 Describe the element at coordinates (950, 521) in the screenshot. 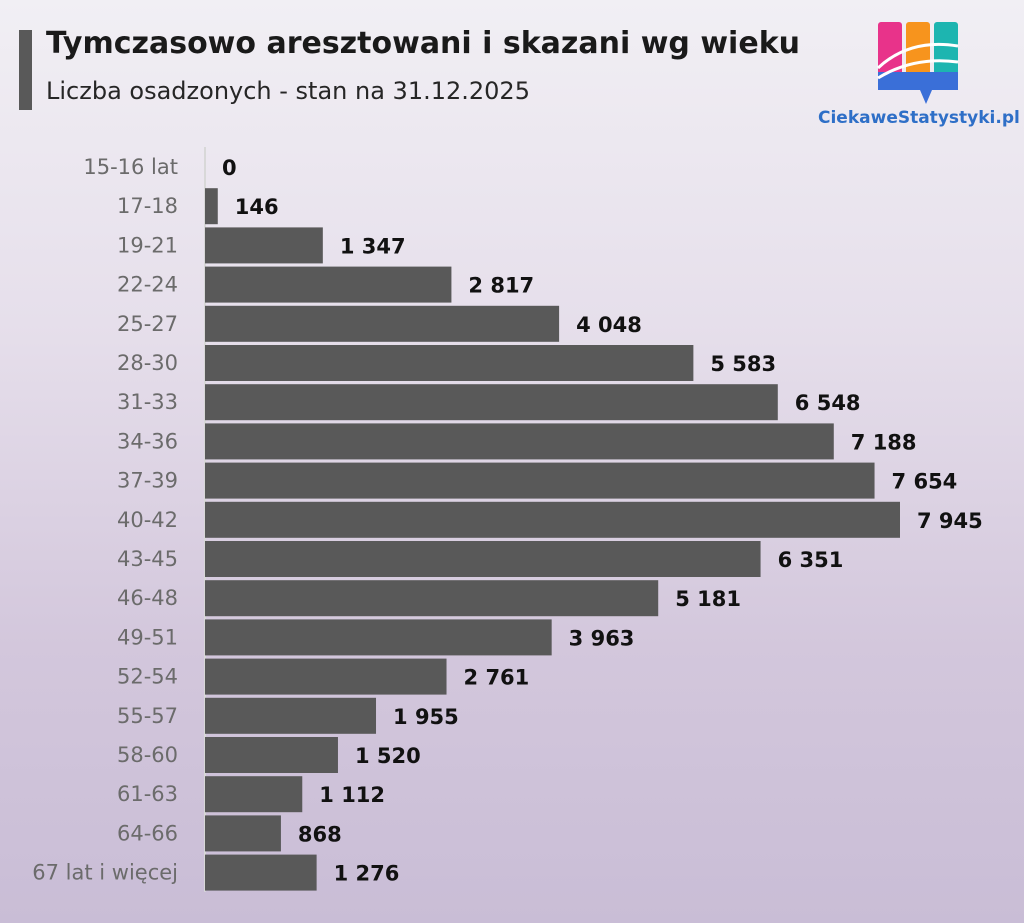

I see `value-label-9: 7 945` at that location.